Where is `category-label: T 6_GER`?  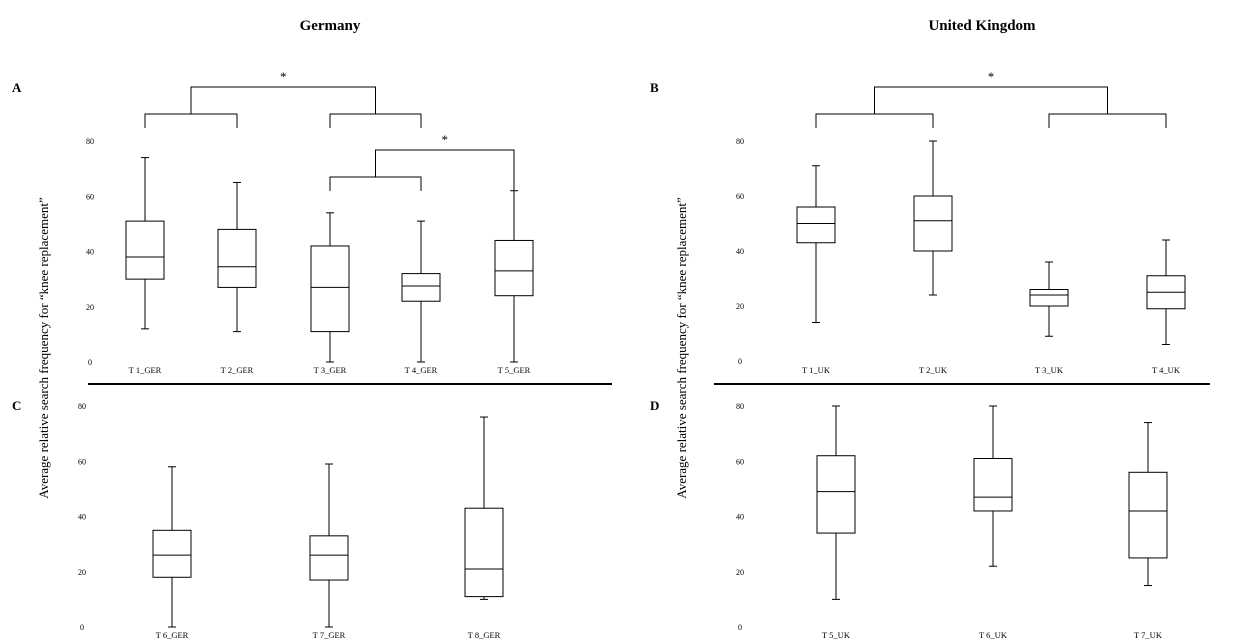 category-label: T 6_GER is located at coordinates (172, 635).